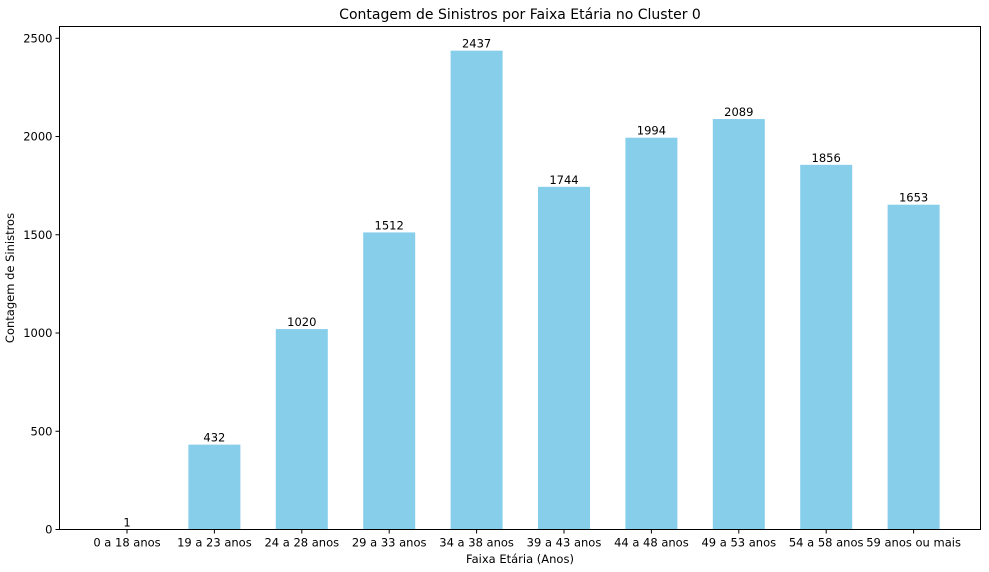  I want to click on y-tick-label-2: 1000, so click(37, 333).